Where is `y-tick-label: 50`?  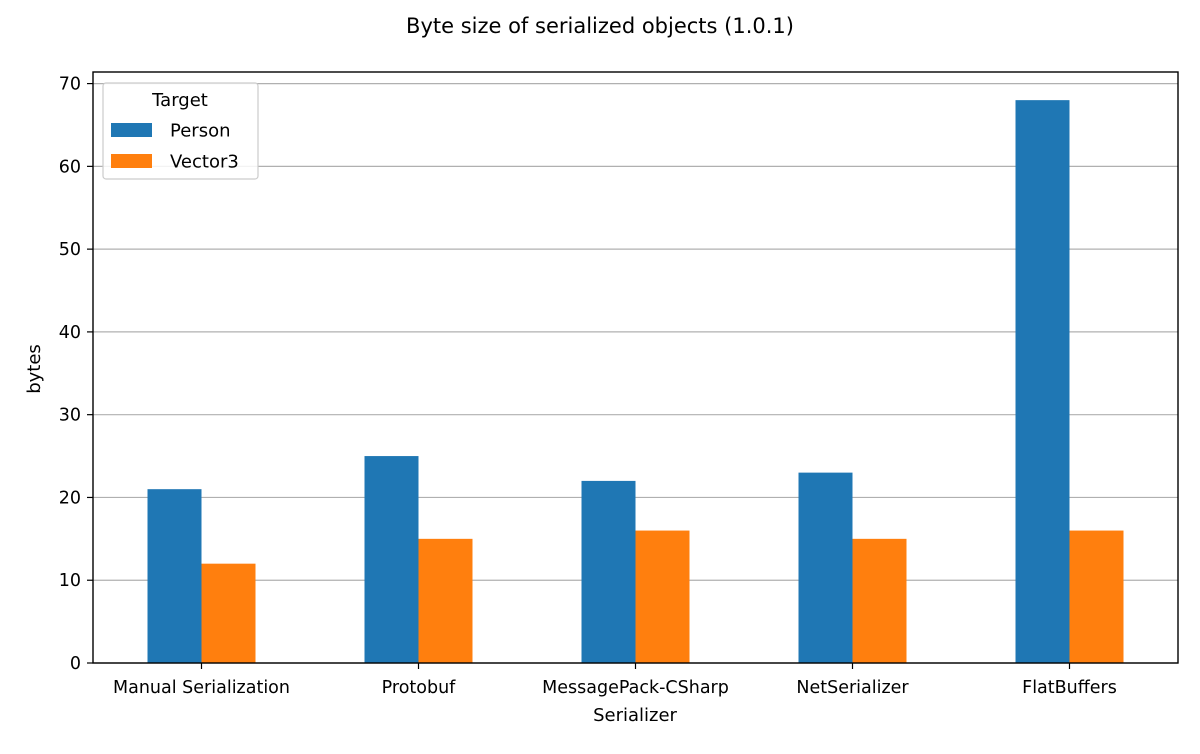 y-tick-label: 50 is located at coordinates (70, 250).